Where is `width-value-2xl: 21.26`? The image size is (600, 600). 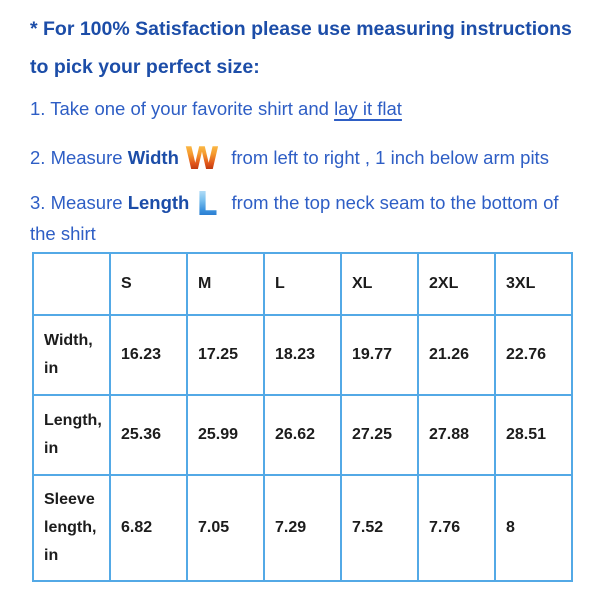
width-value-2xl: 21.26 is located at coordinates (456, 355).